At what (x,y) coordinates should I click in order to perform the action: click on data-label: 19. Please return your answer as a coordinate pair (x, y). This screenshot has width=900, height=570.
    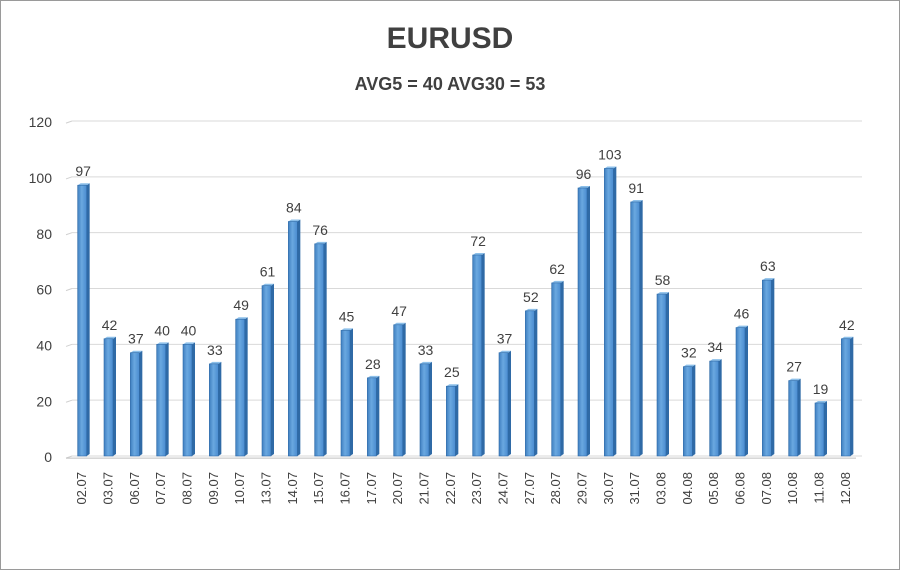
    Looking at the image, I should click on (821, 389).